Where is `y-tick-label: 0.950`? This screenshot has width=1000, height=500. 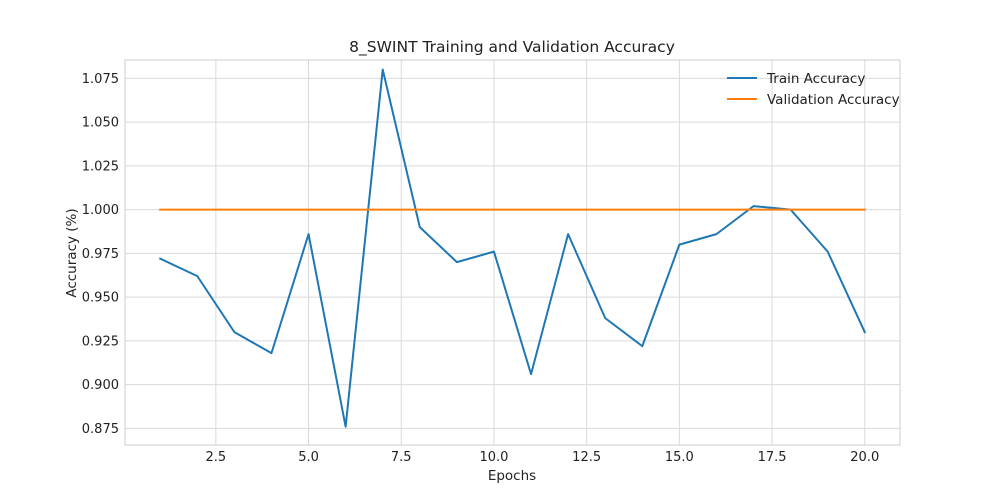
y-tick-label: 0.950 is located at coordinates (100, 298).